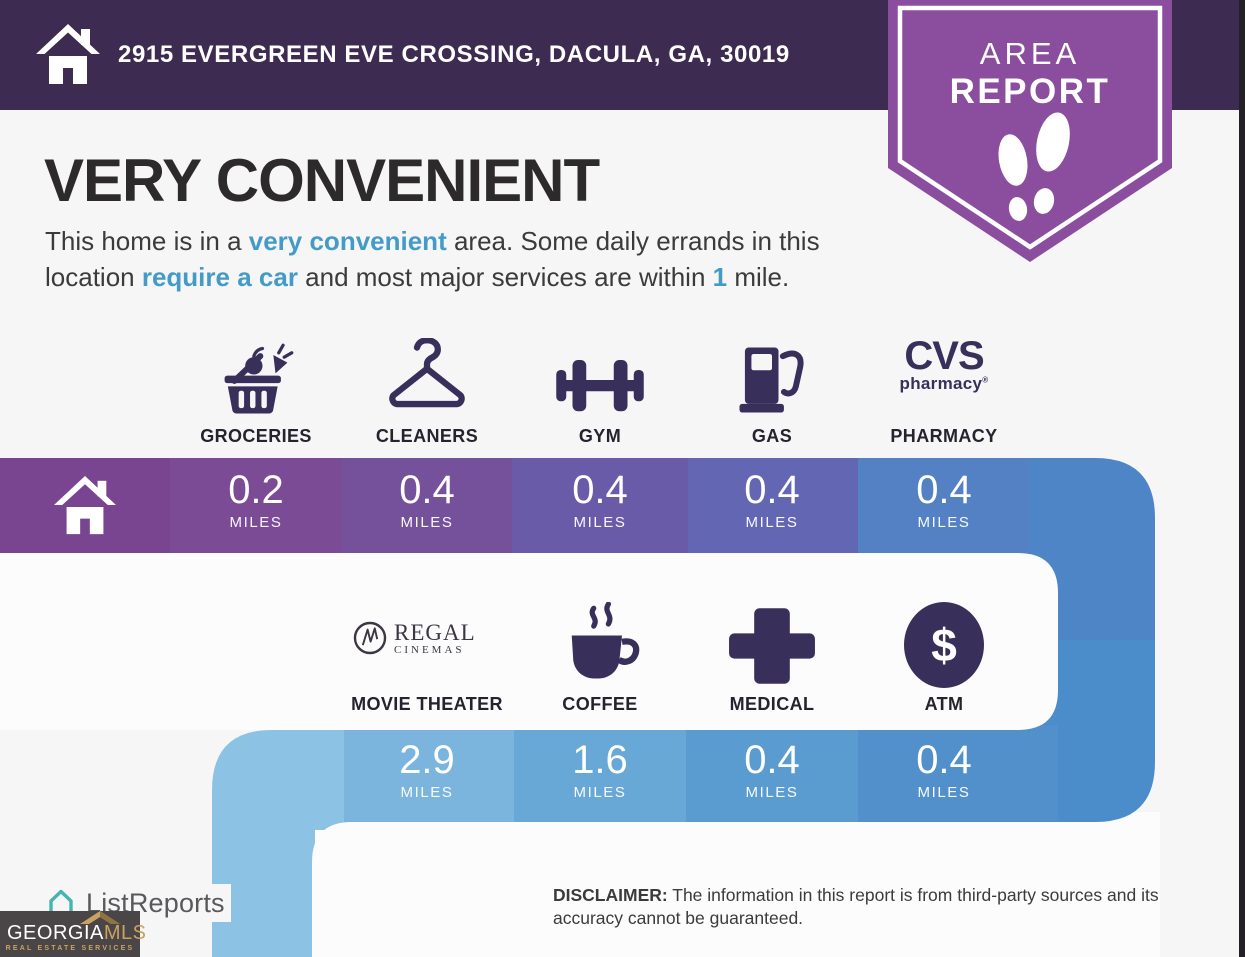 Image resolution: width=1245 pixels, height=957 pixels. I want to click on cvs-wordmark: CVS, so click(944, 356).